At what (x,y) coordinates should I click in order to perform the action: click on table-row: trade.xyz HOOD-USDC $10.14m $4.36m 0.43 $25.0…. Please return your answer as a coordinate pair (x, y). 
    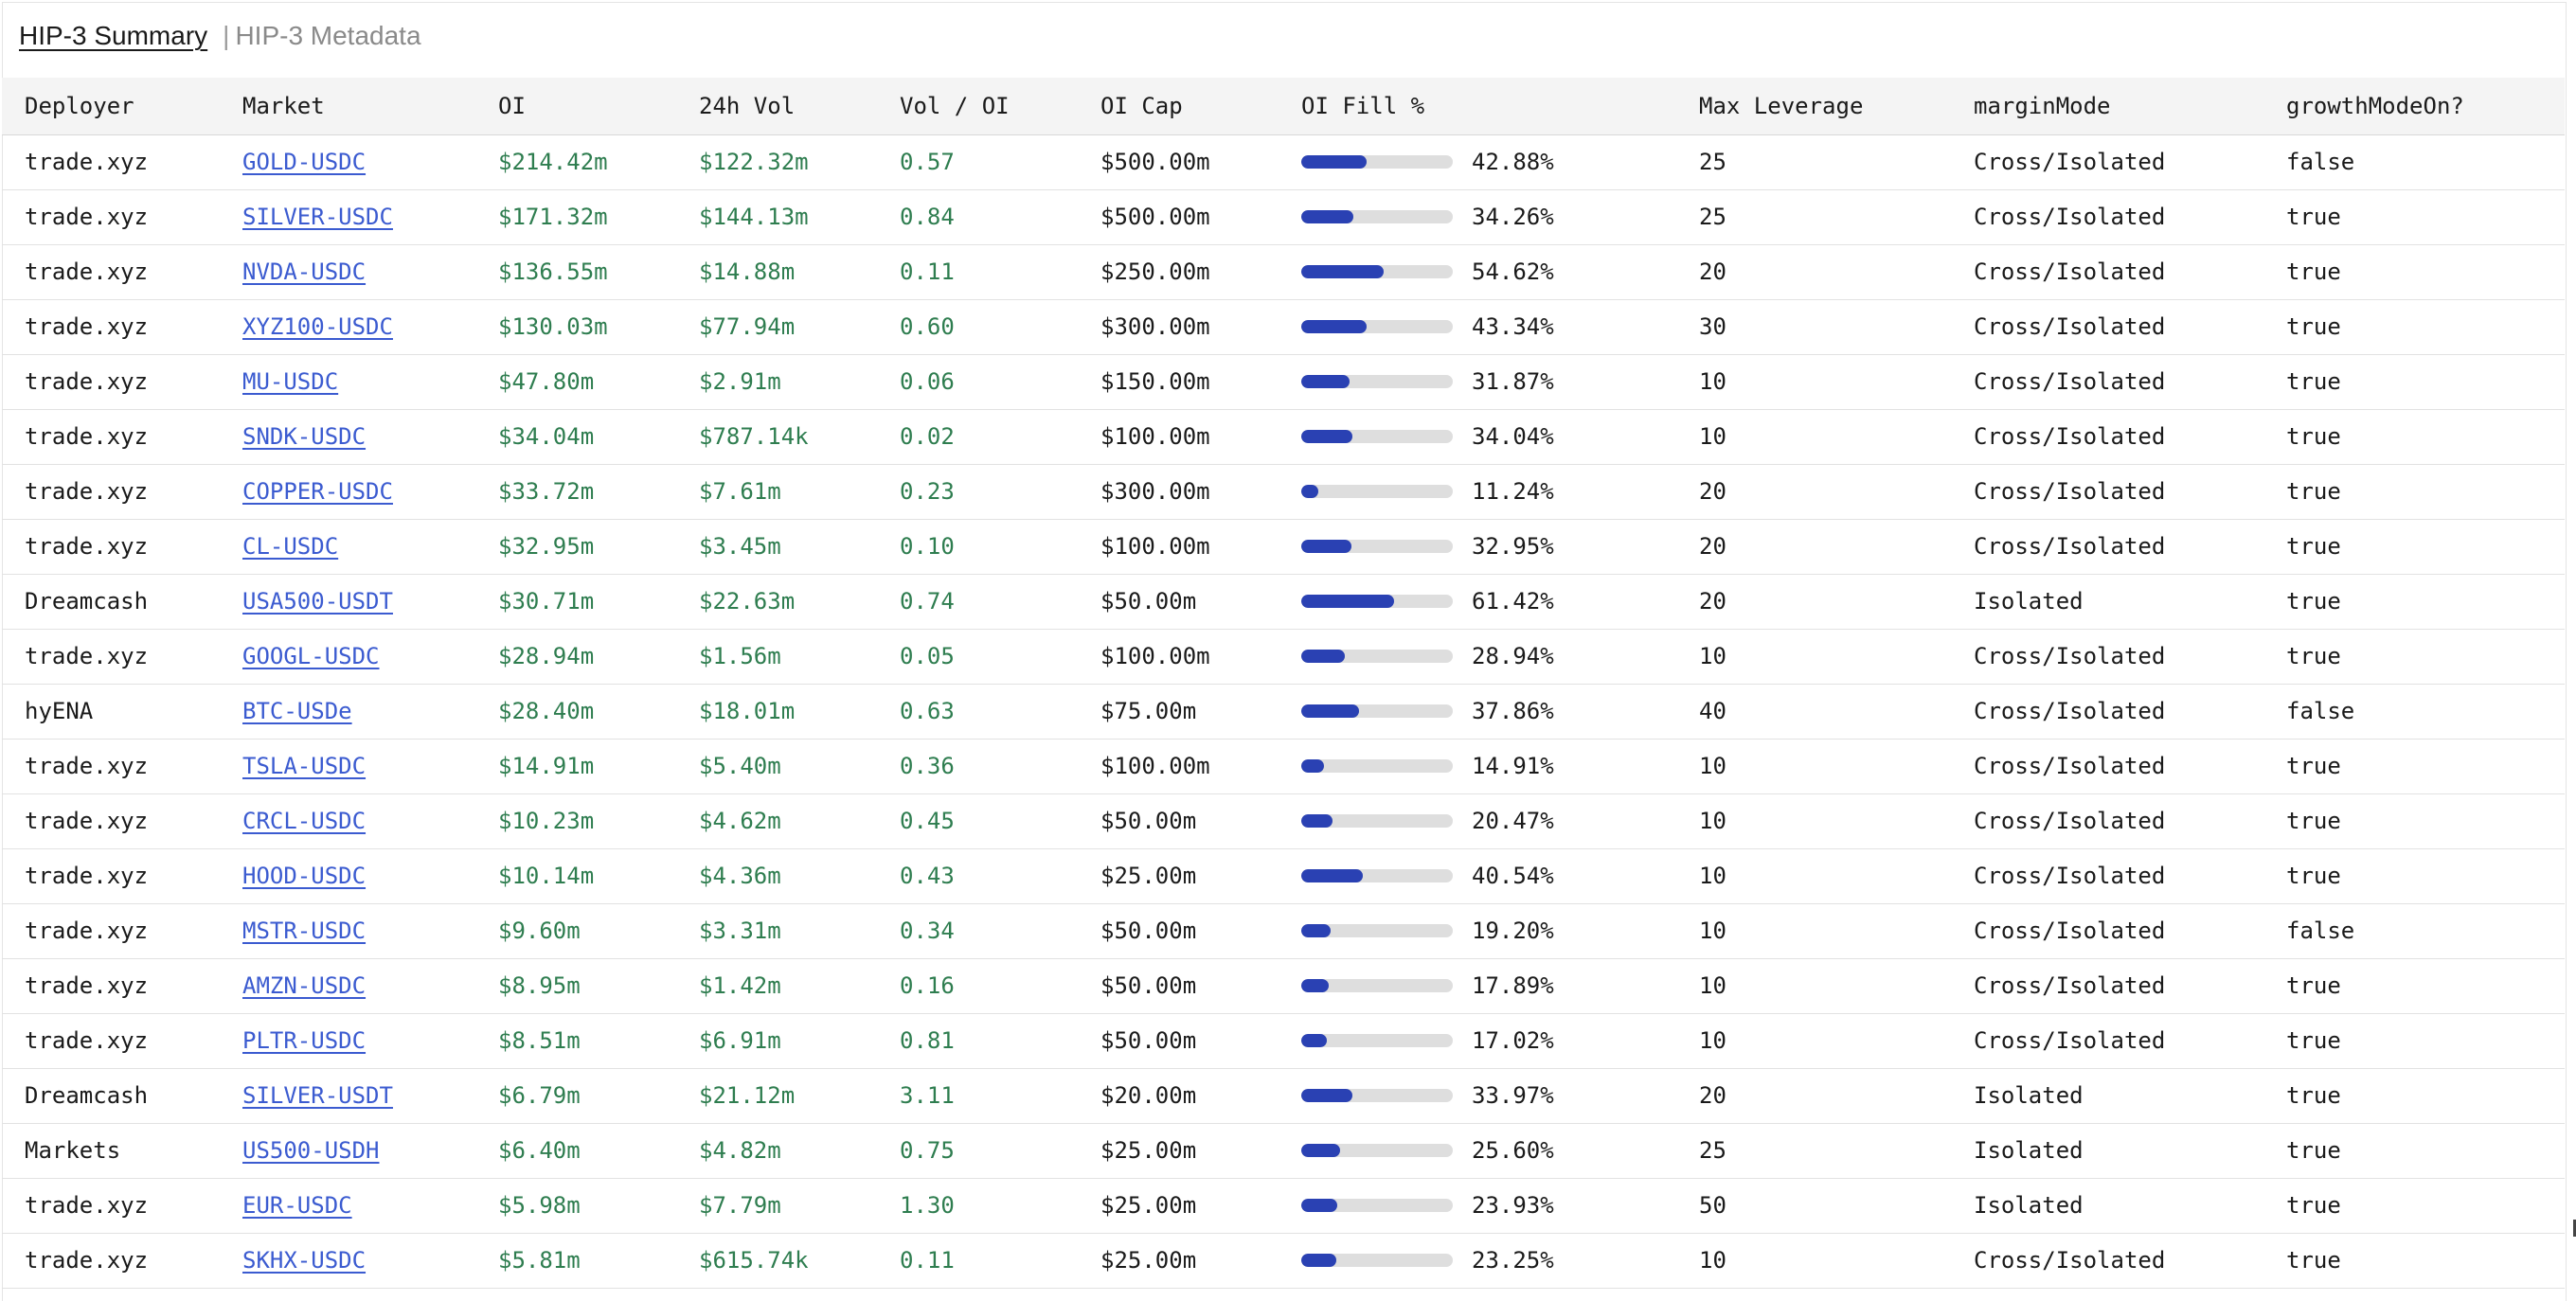
    Looking at the image, I should click on (1283, 875).